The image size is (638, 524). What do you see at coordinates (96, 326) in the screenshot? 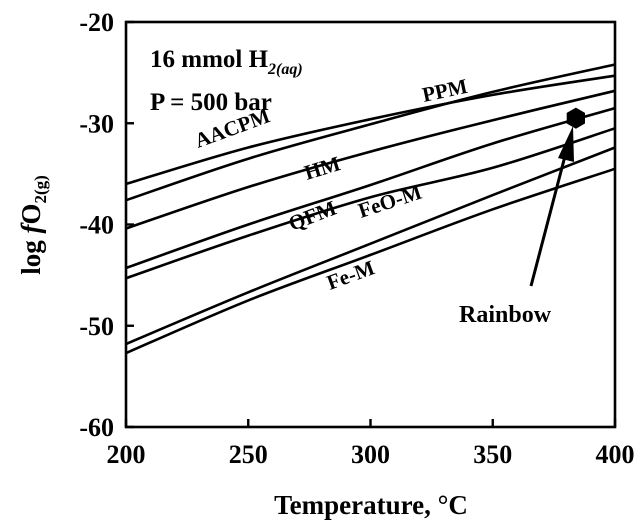
I see `y-tick-label: -50` at bounding box center [96, 326].